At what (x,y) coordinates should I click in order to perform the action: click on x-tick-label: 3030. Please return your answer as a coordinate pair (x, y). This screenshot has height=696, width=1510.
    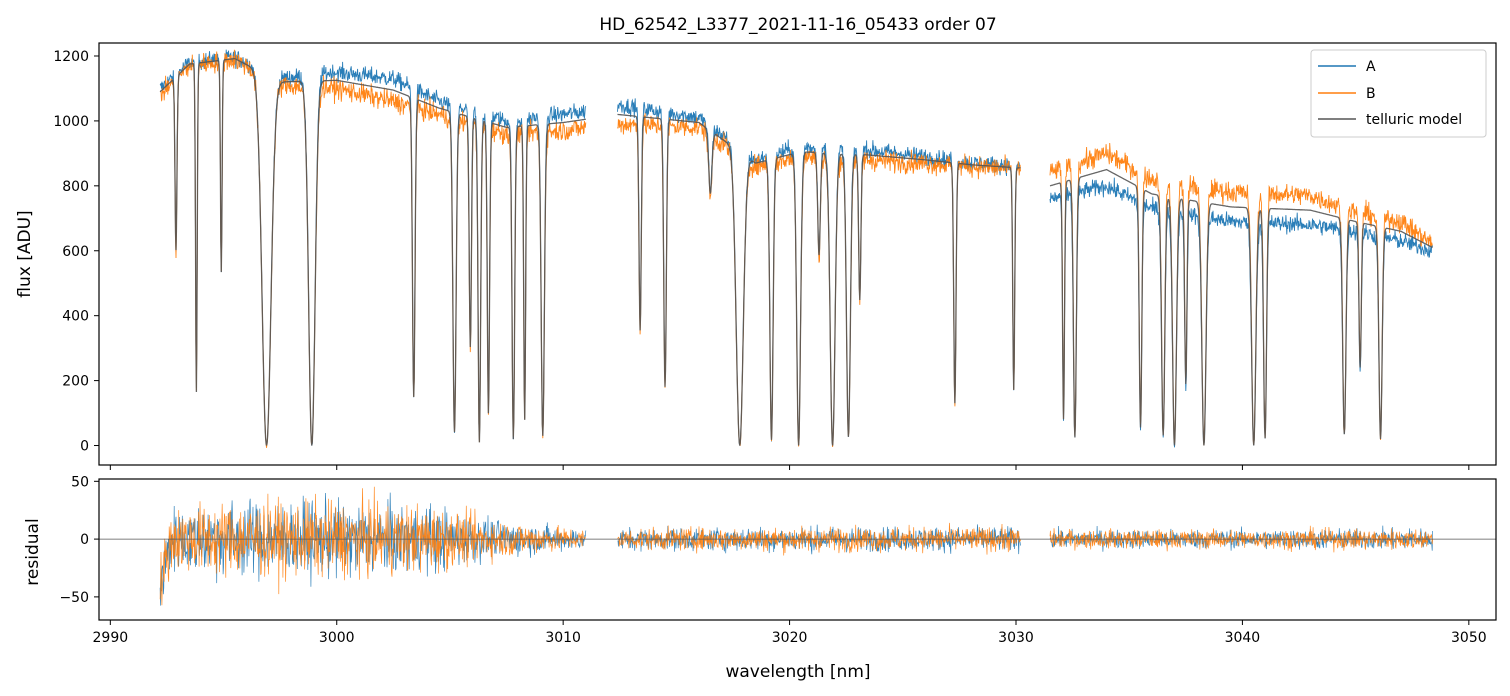
    Looking at the image, I should click on (1016, 638).